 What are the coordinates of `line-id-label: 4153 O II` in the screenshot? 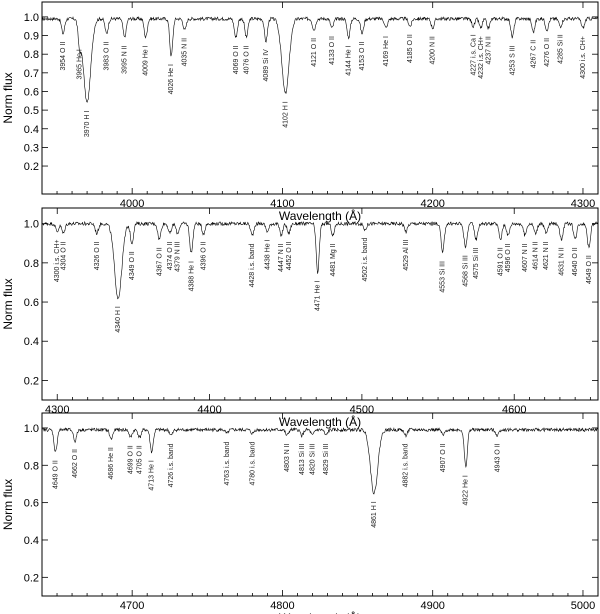 It's located at (362, 56).